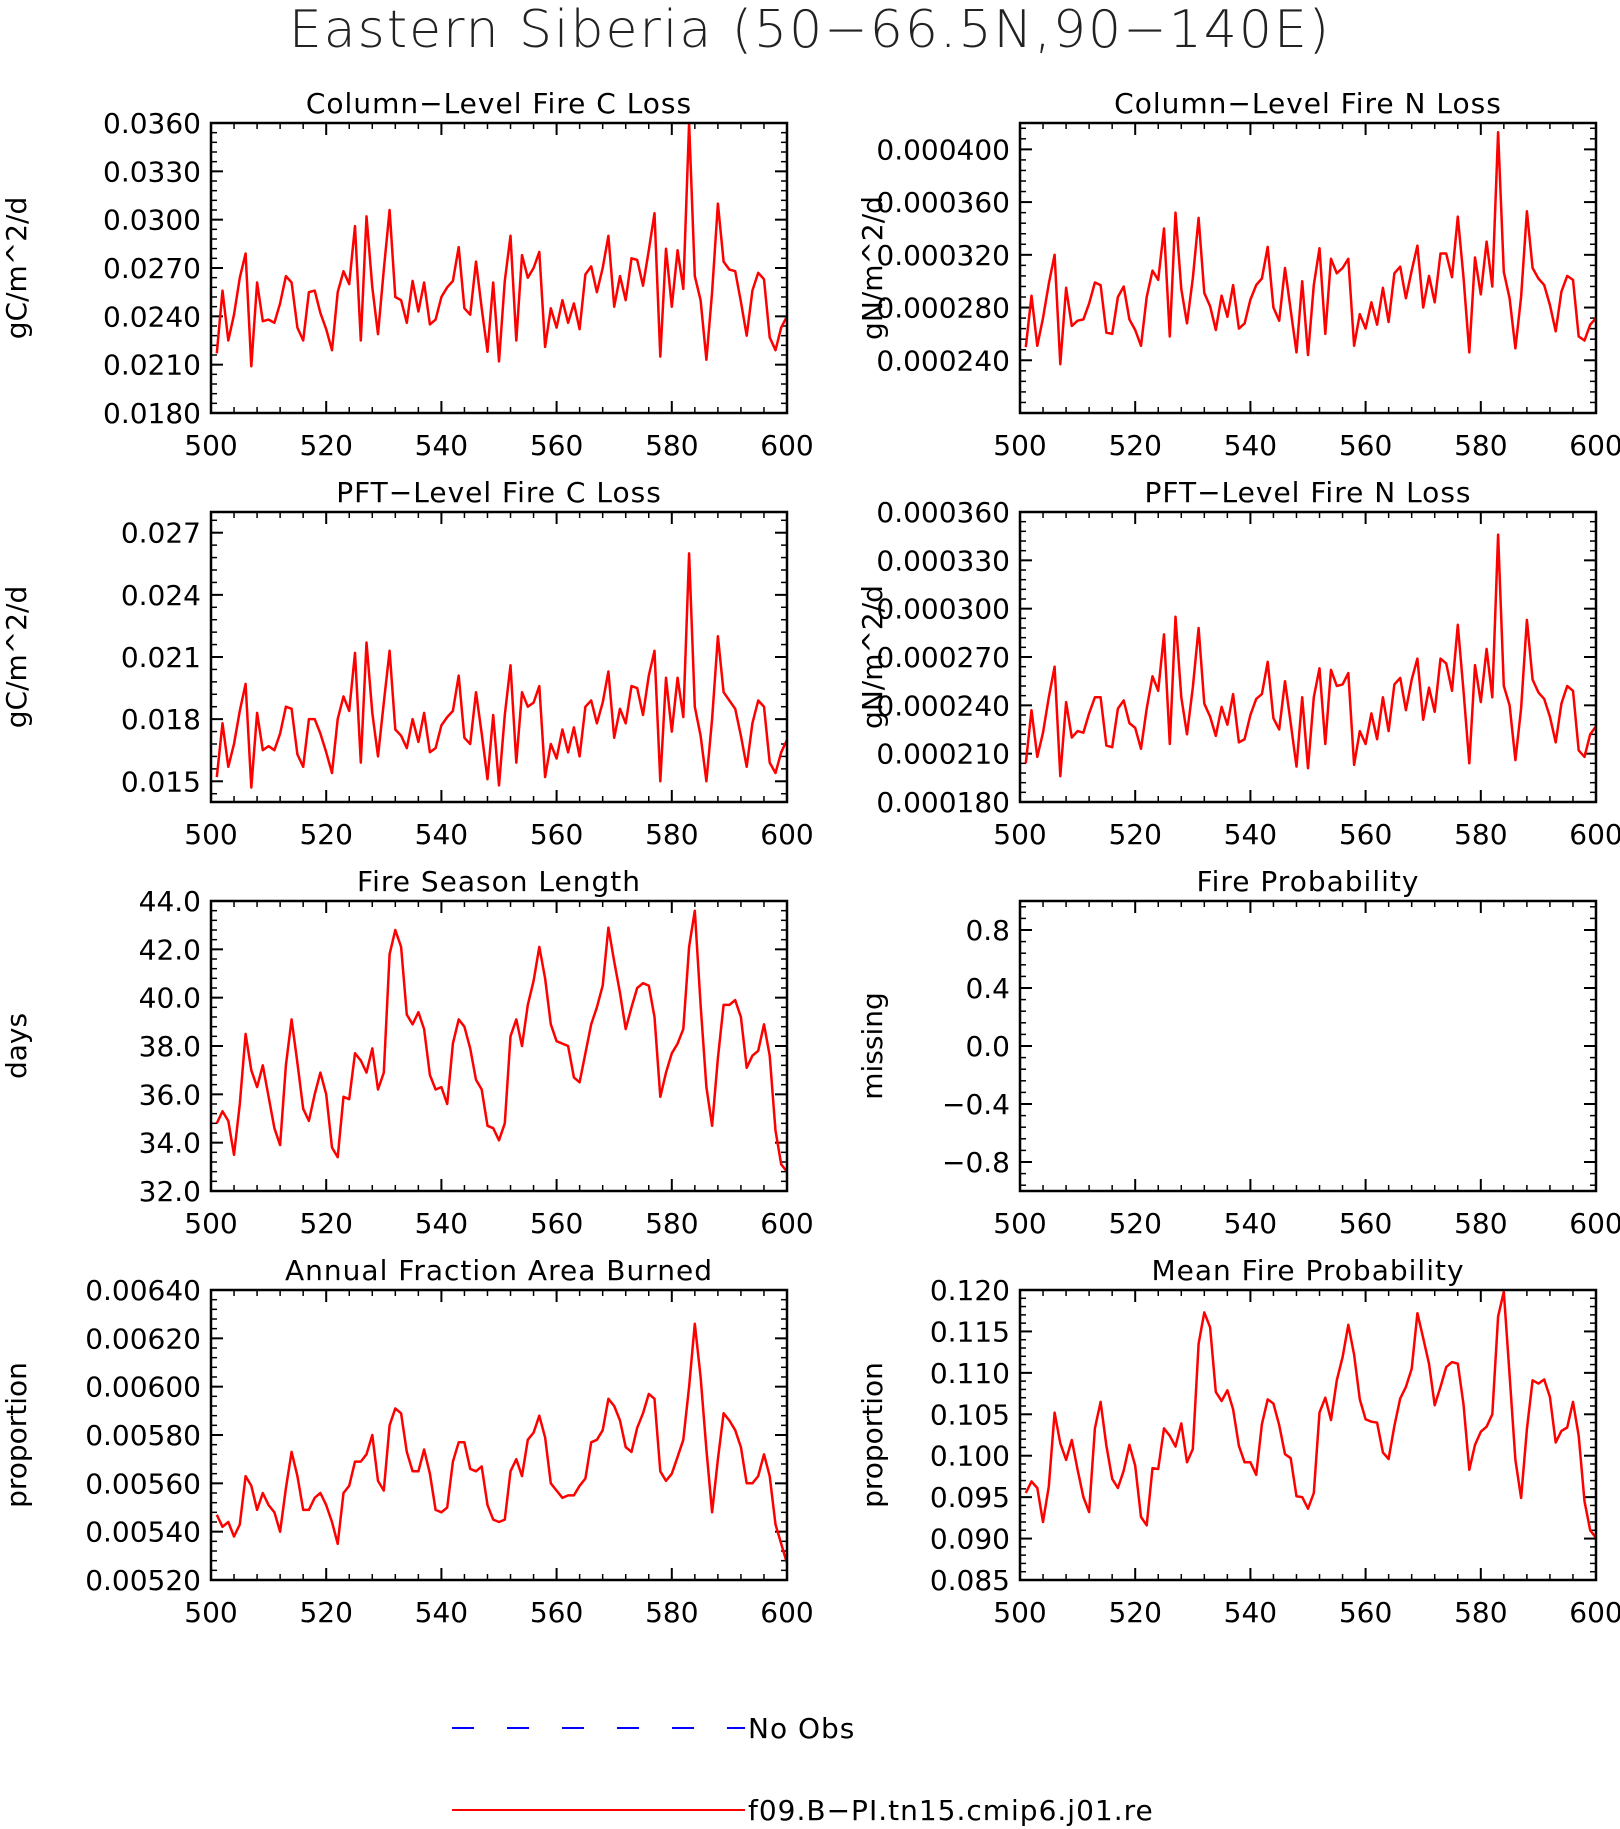  What do you see at coordinates (943, 149) in the screenshot?
I see `y-tick-label: 0.000400` at bounding box center [943, 149].